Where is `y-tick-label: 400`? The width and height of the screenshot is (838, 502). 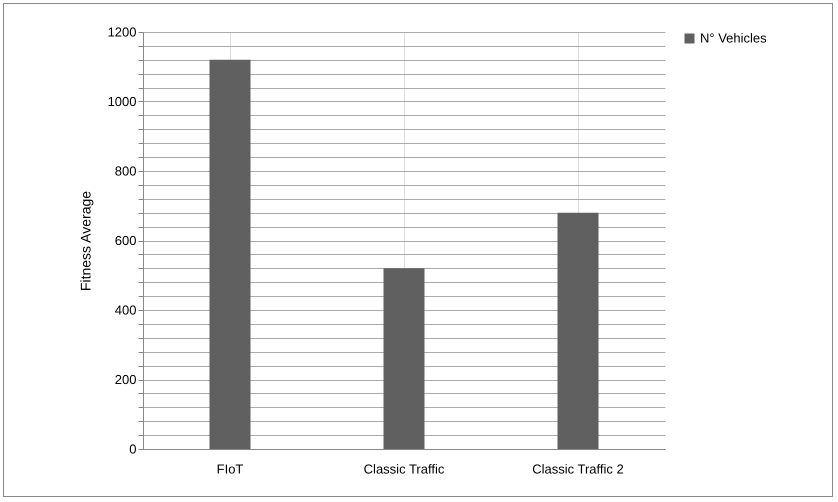 y-tick-label: 400 is located at coordinates (125, 310).